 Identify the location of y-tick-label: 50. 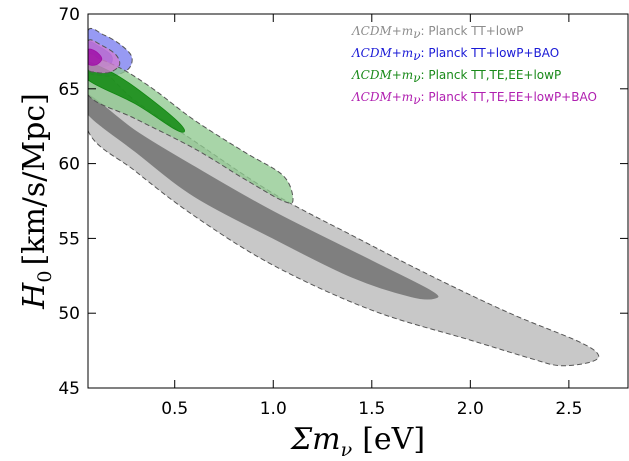
(69, 314).